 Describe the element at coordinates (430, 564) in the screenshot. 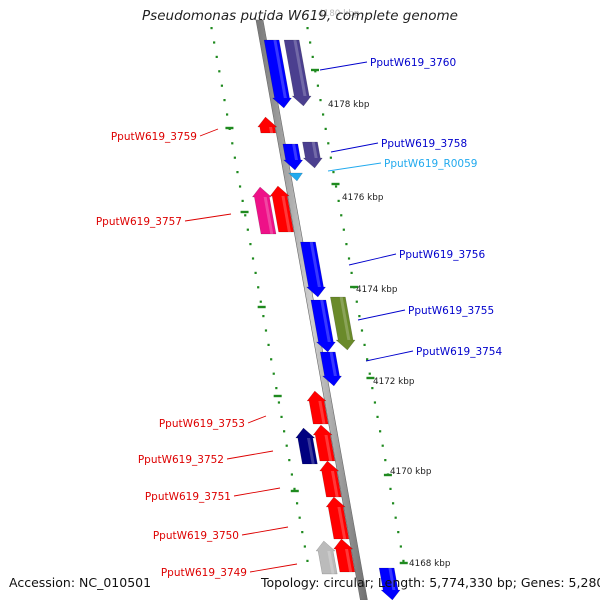

I see `scale-label: 4168 kbp` at that location.